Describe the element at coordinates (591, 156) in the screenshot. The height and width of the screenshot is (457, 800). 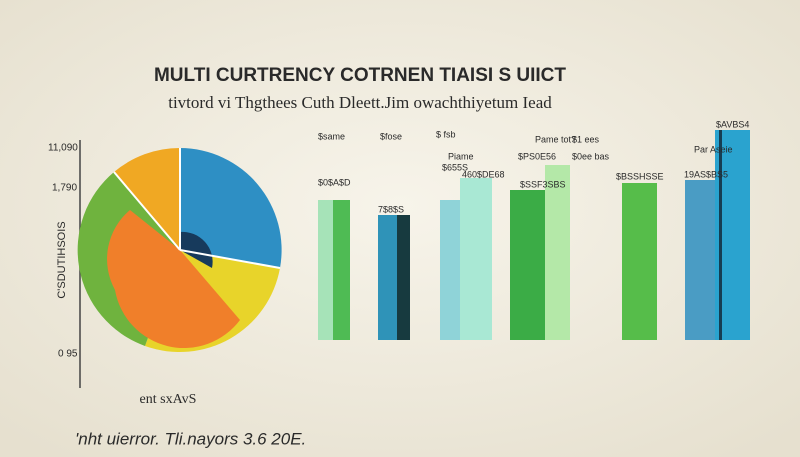
I see `bar-label: $0ee bas` at that location.